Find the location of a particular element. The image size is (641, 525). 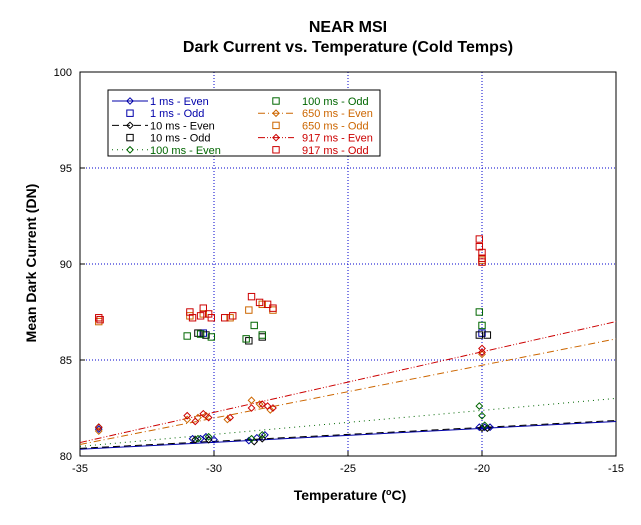

x-tick-label: -20 is located at coordinates (482, 469).